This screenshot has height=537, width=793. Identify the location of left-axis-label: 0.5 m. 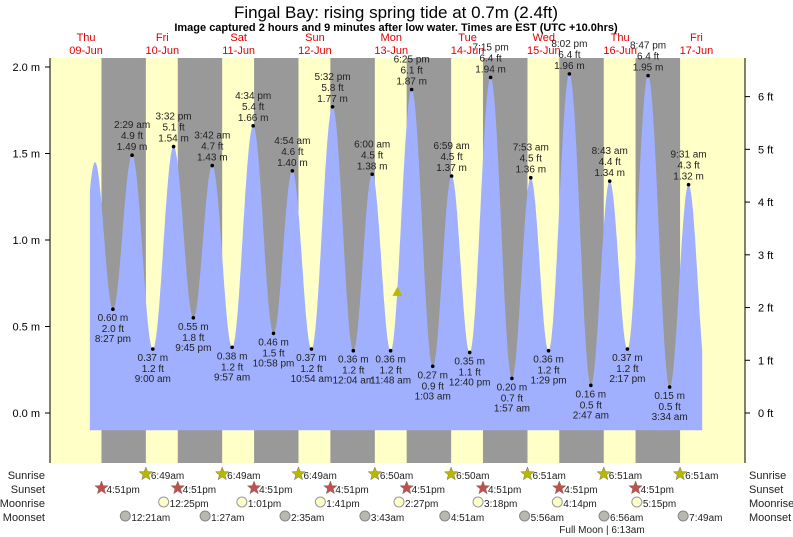
(26, 328).